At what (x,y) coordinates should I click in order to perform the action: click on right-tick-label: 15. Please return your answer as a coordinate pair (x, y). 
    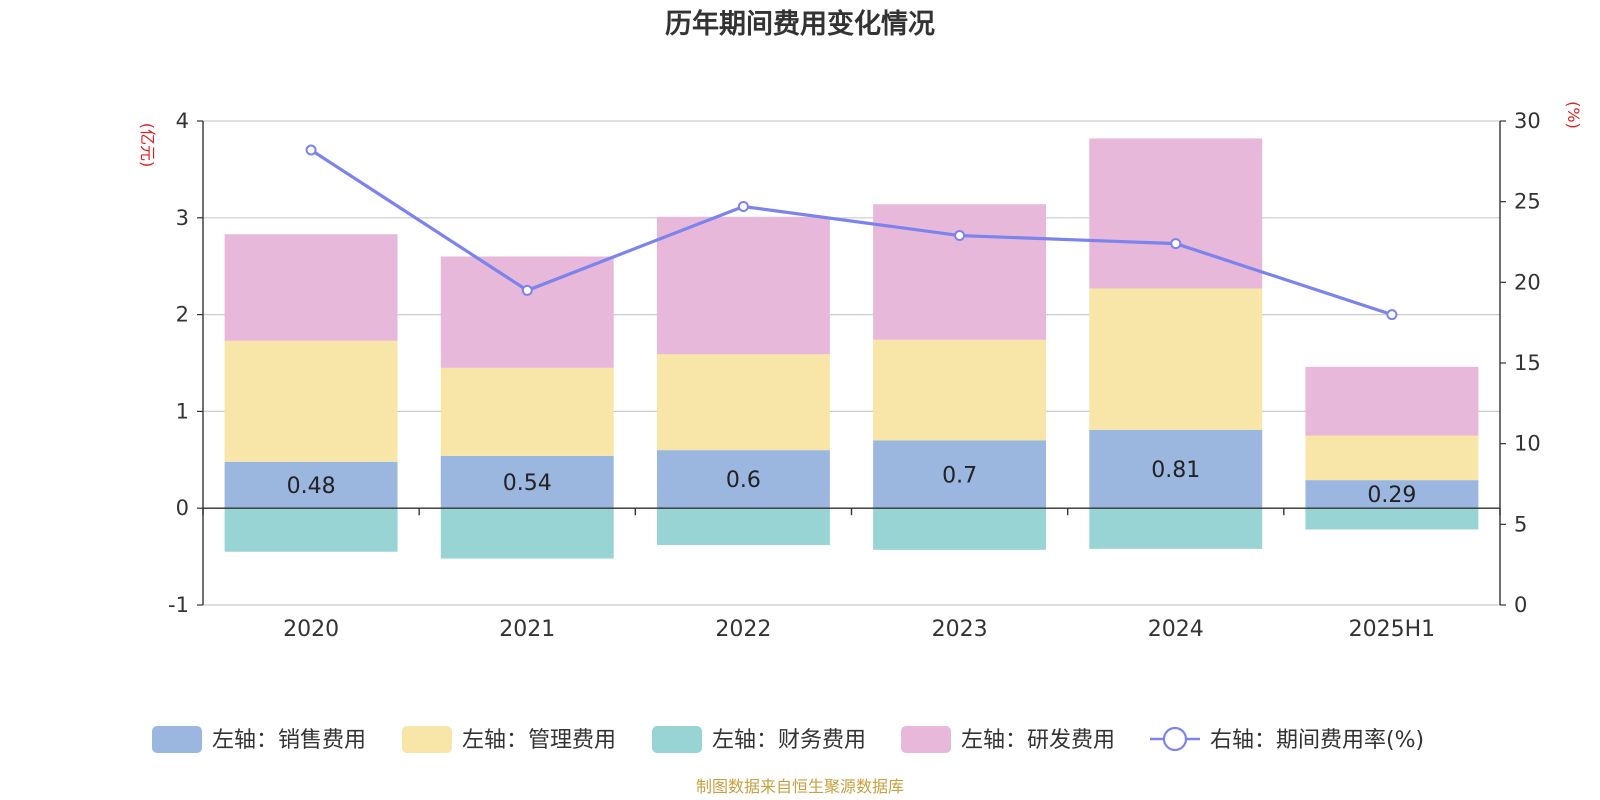
    Looking at the image, I should click on (1527, 363).